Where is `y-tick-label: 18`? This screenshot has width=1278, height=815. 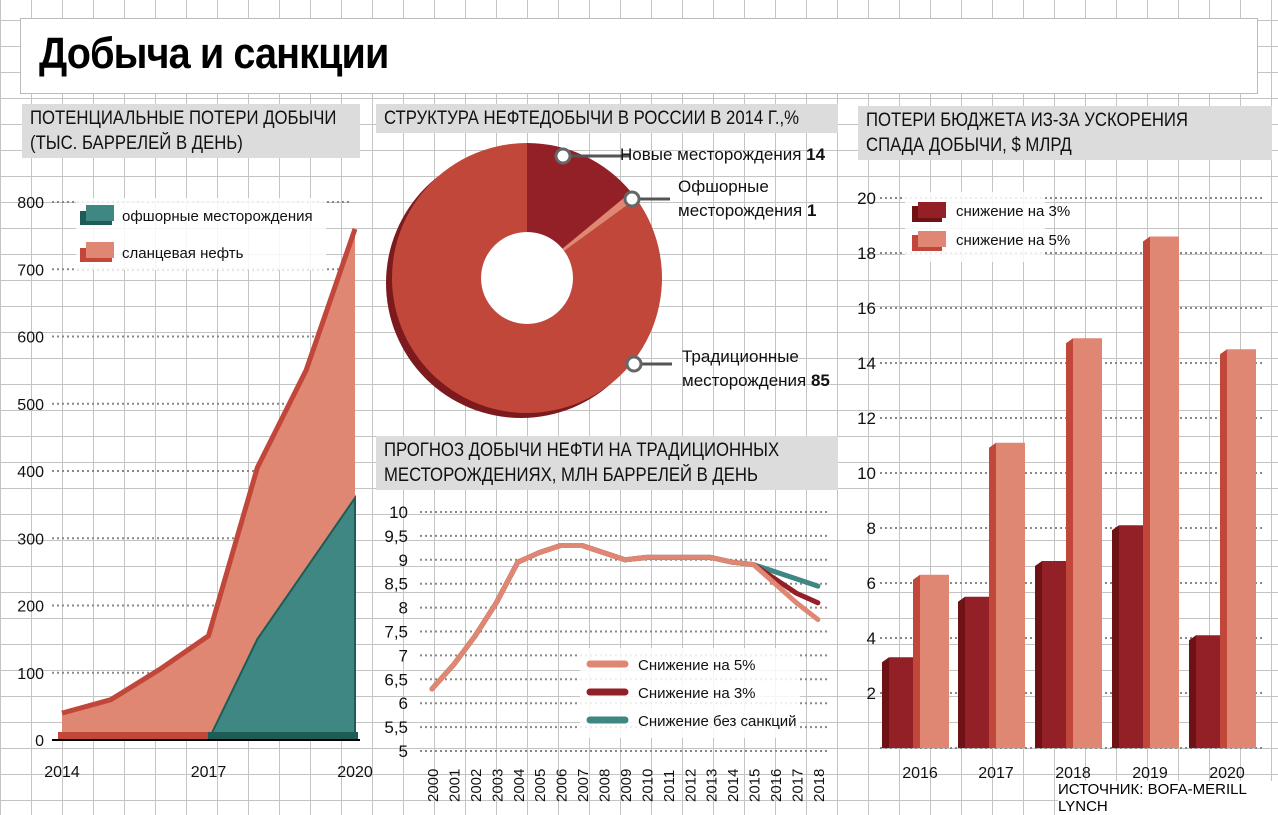 y-tick-label: 18 is located at coordinates (866, 253).